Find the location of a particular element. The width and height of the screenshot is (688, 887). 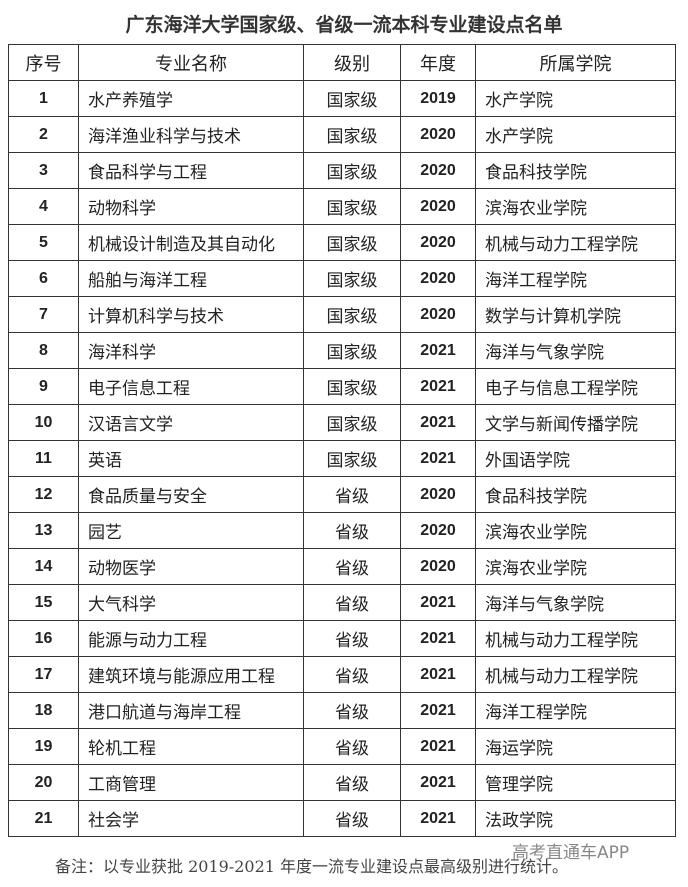

table-row: 4 动物科学 国家级 2020 滨海农业学院 is located at coordinates (342, 206).